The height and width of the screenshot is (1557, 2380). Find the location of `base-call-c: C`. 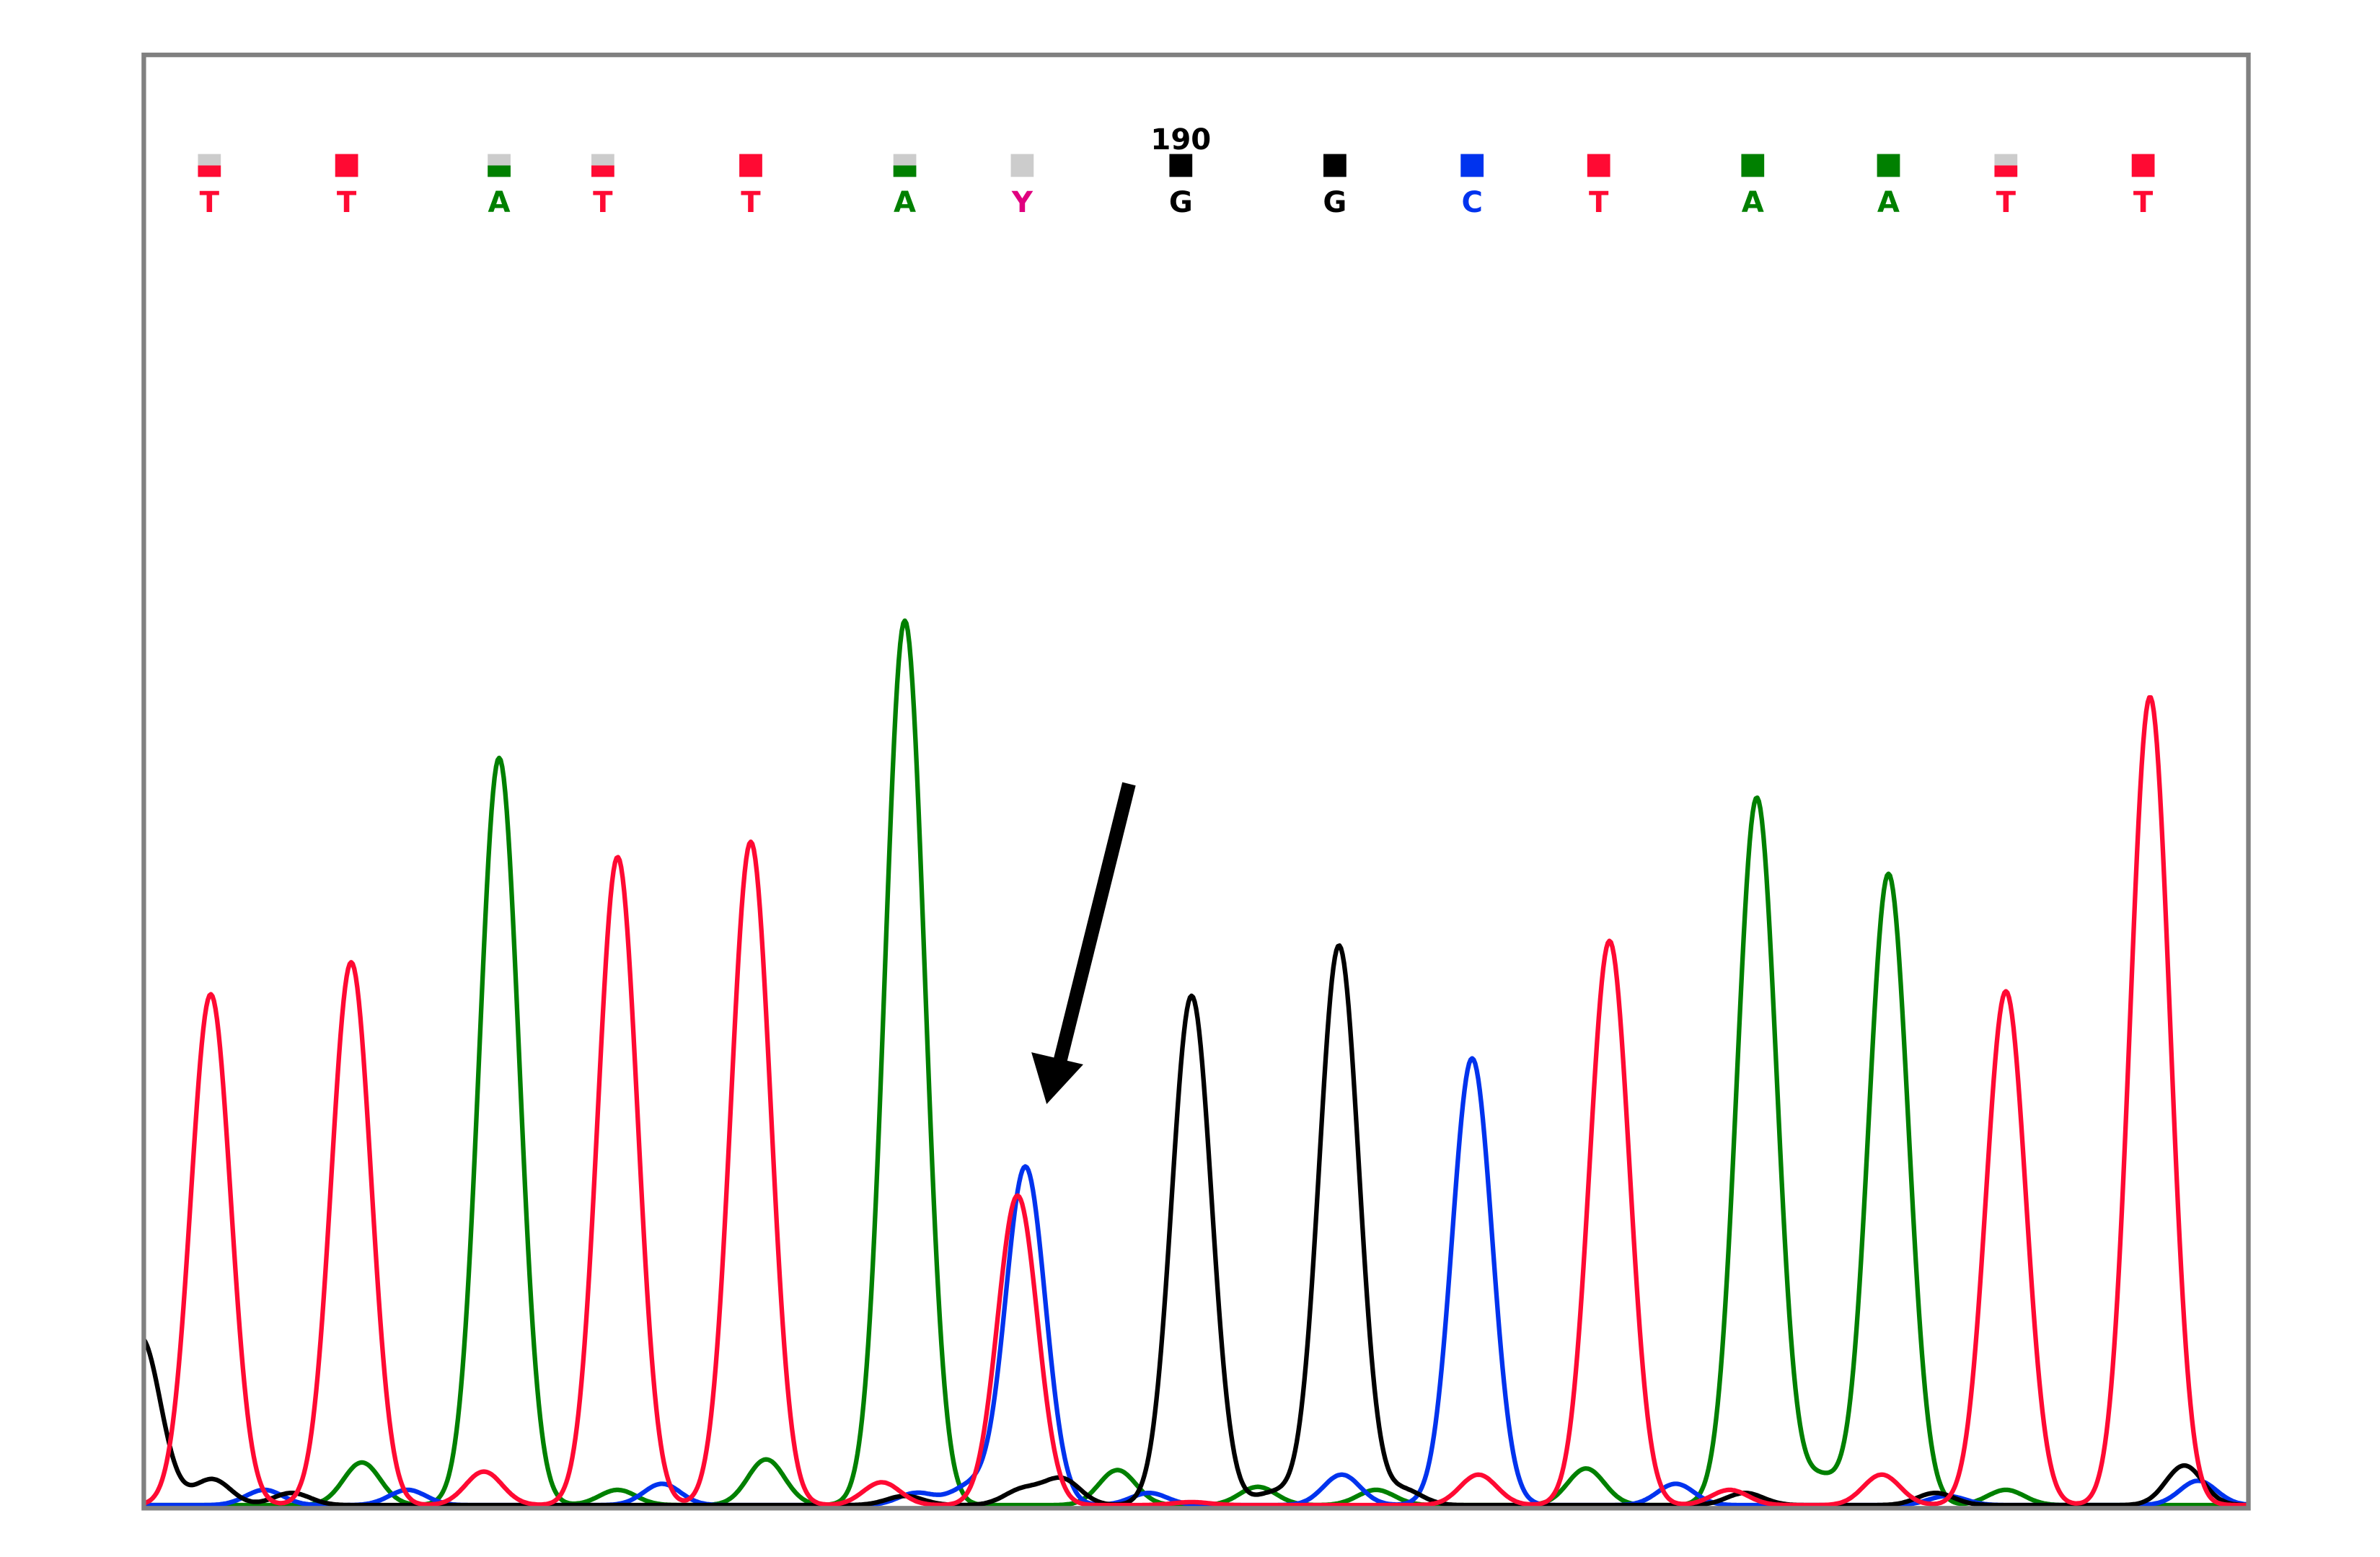

base-call-c: C is located at coordinates (1471, 202).